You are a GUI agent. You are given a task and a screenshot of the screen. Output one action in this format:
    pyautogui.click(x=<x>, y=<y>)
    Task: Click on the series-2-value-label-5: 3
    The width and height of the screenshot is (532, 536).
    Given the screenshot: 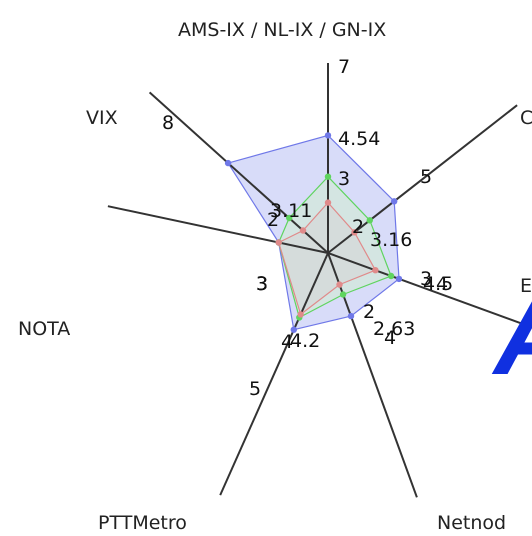 What is the action you would take?
    pyautogui.click(x=262, y=284)
    